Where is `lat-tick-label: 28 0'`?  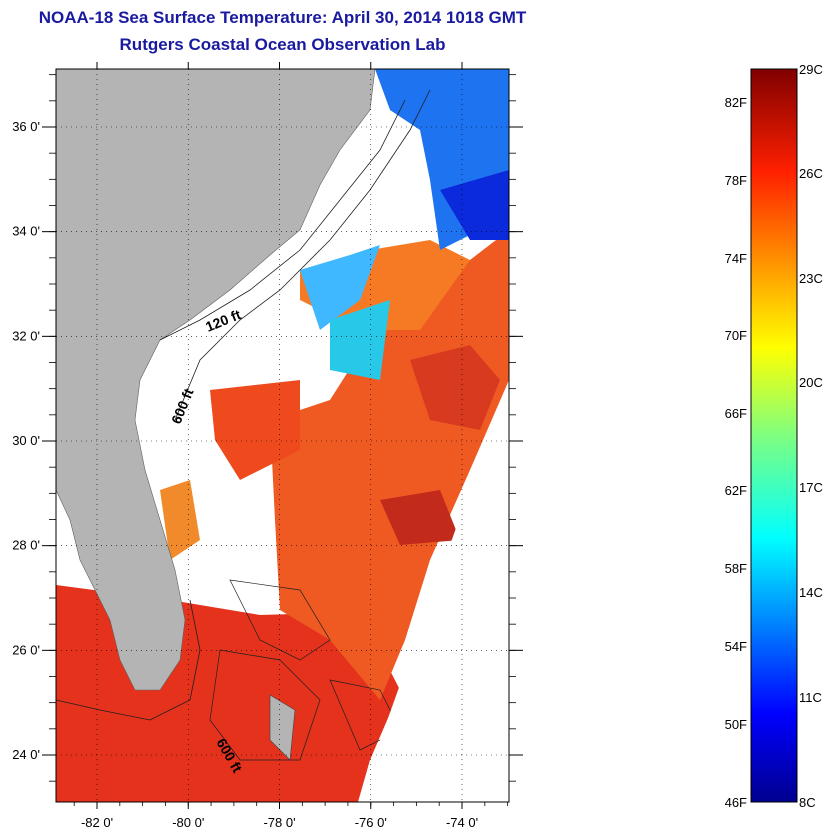
lat-tick-label: 28 0' is located at coordinates (26, 545).